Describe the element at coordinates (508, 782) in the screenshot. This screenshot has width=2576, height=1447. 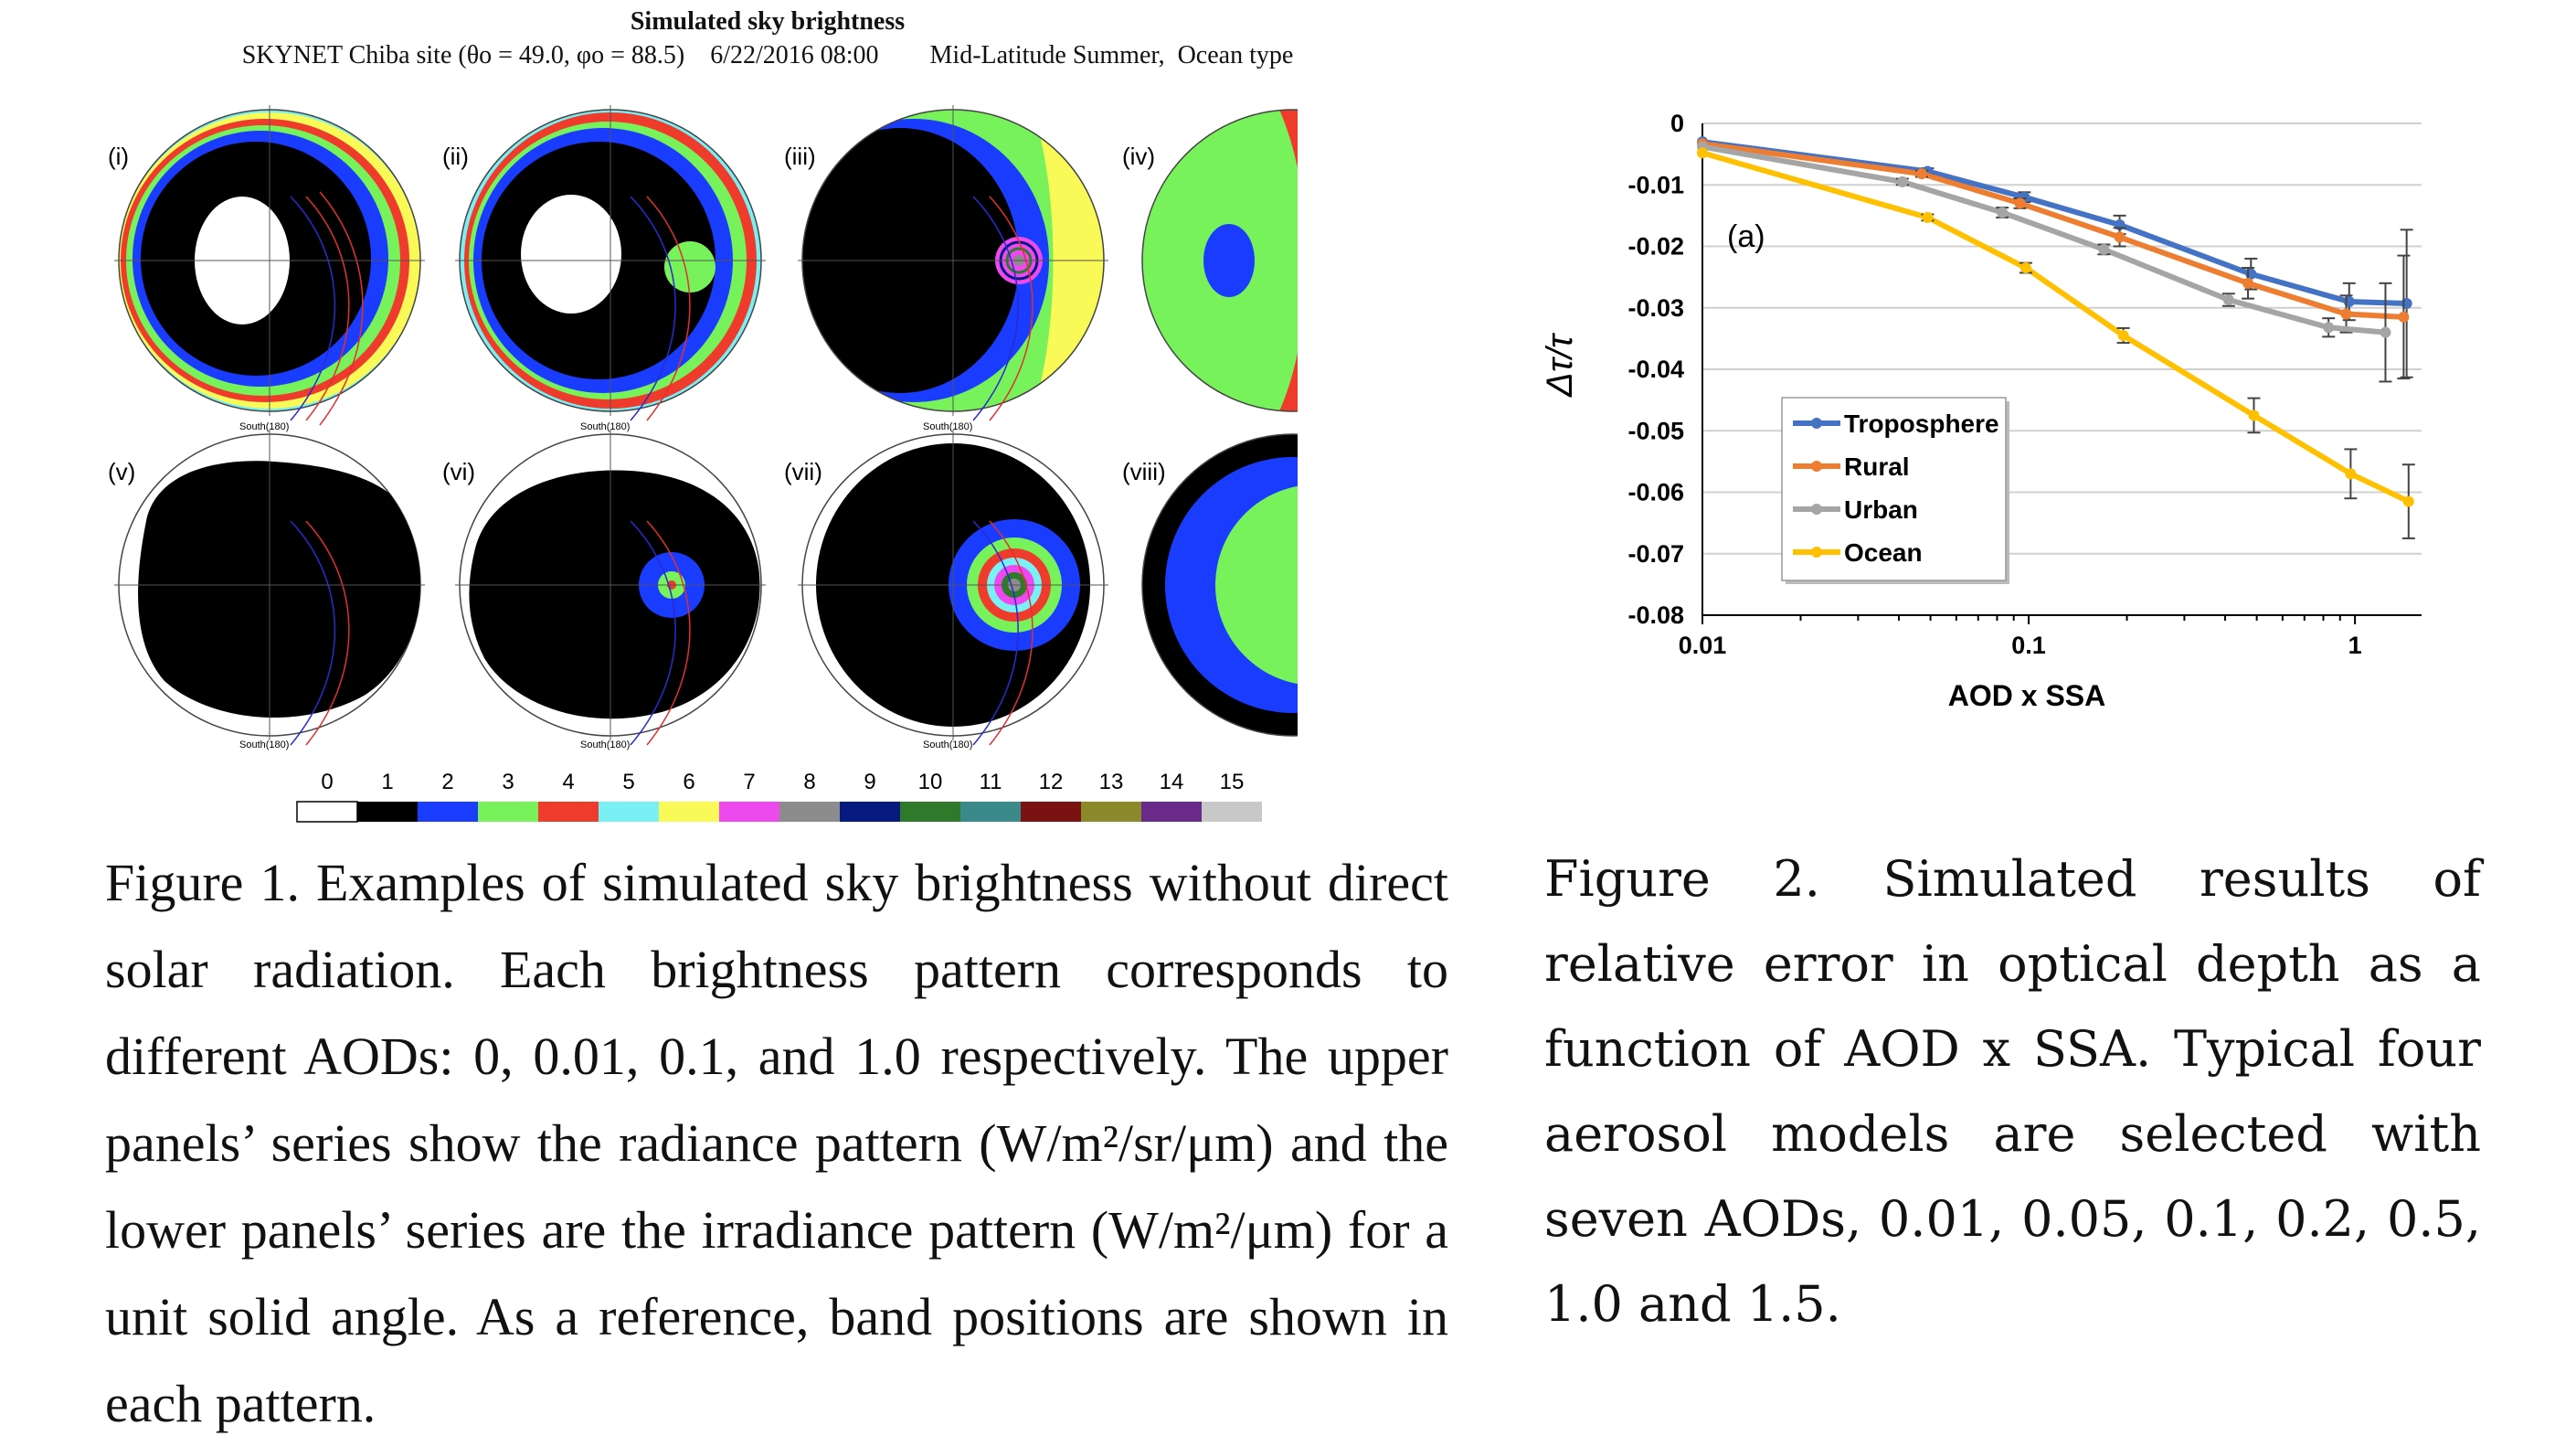
I see `colorbar-label: 3` at that location.